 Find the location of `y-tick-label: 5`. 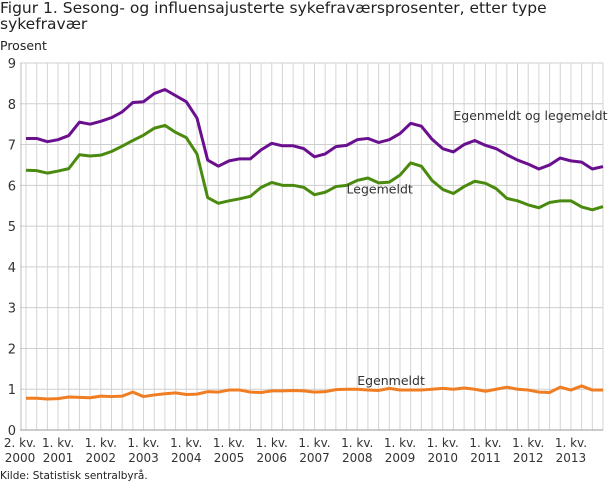

y-tick-label: 5 is located at coordinates (12, 227).